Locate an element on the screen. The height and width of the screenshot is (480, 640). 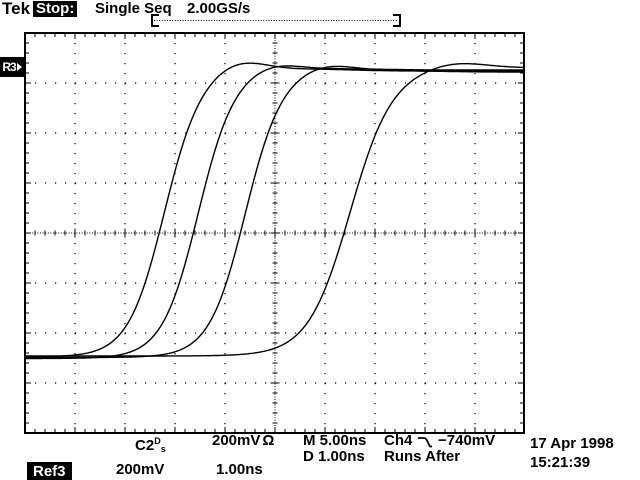
sample-rate-label: 2.00GS/s is located at coordinates (219, 8).